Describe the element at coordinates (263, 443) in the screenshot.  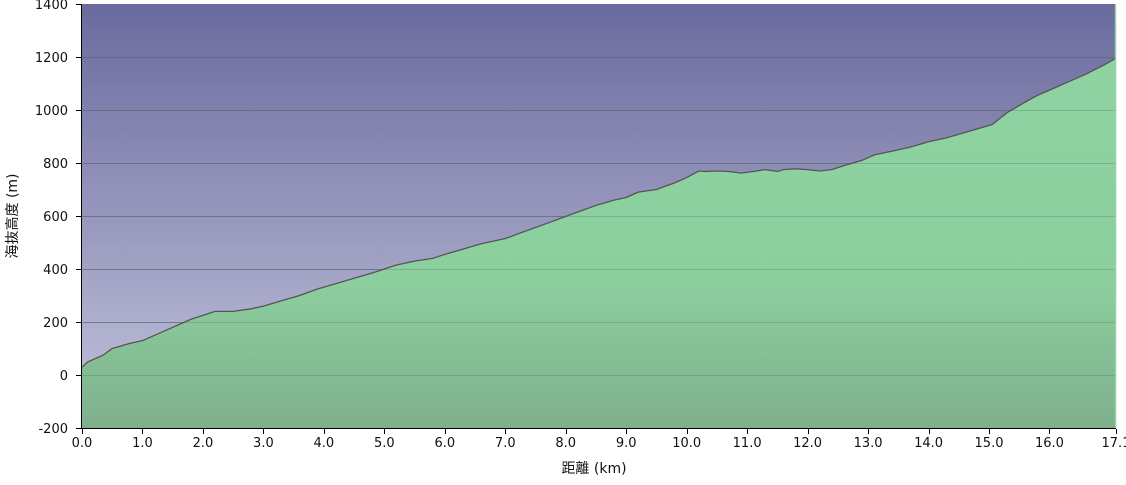
I see `x-tick-label: 3.0` at that location.